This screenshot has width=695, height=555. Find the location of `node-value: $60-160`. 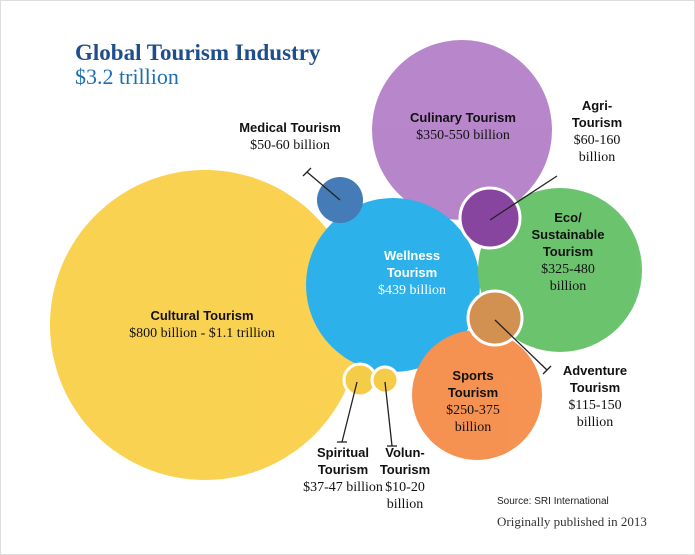

node-value: $60-160 is located at coordinates (597, 140).